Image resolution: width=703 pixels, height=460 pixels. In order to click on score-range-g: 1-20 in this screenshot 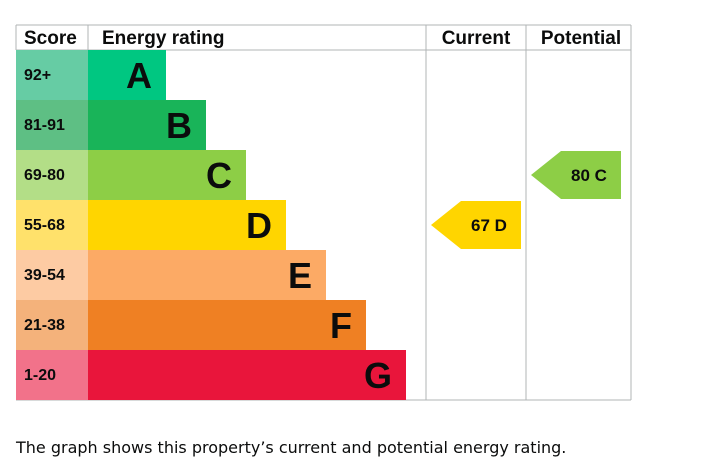, I will do `click(40, 375)`.